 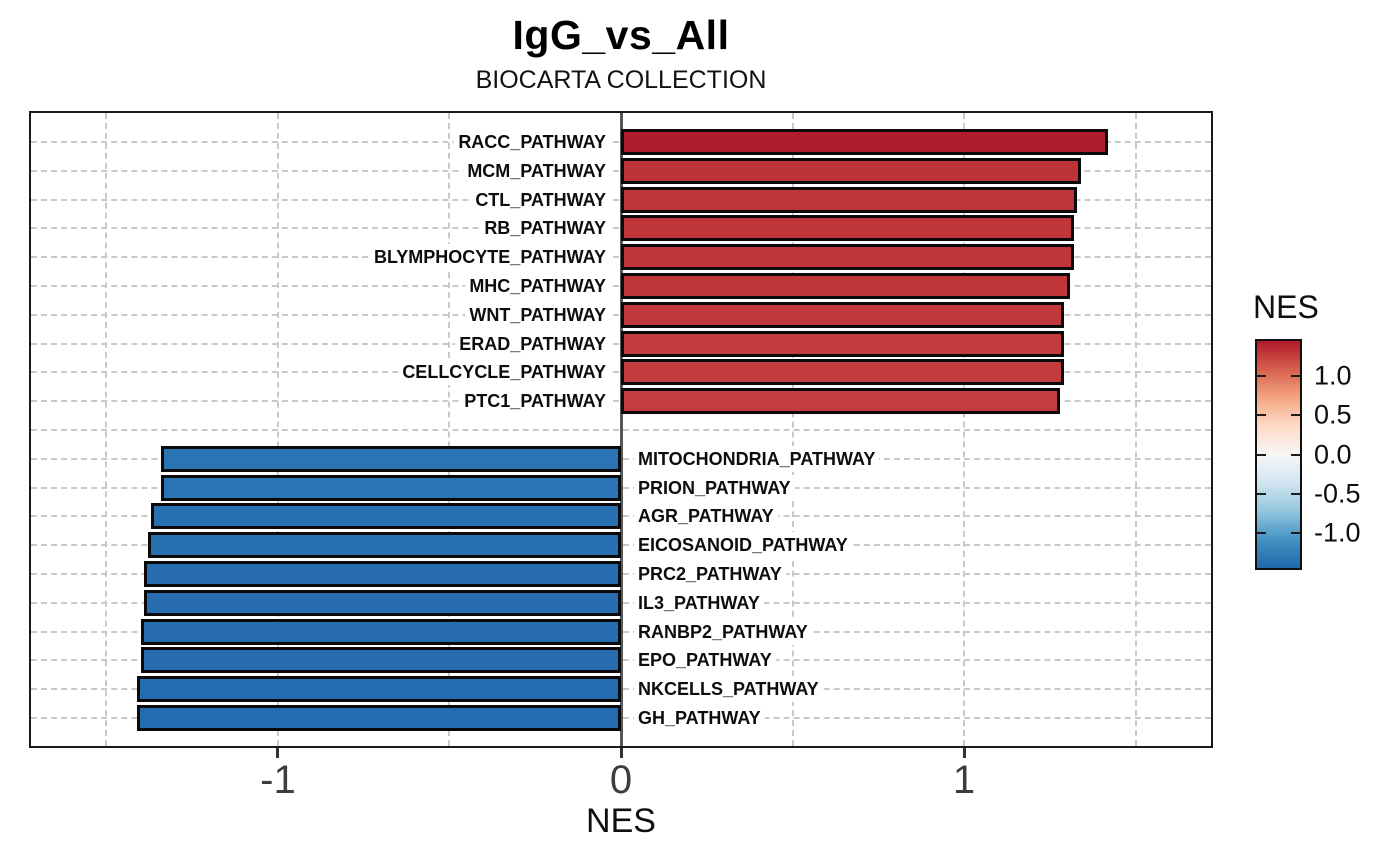 What do you see at coordinates (1278, 454) in the screenshot?
I see `colorbar-gradient` at bounding box center [1278, 454].